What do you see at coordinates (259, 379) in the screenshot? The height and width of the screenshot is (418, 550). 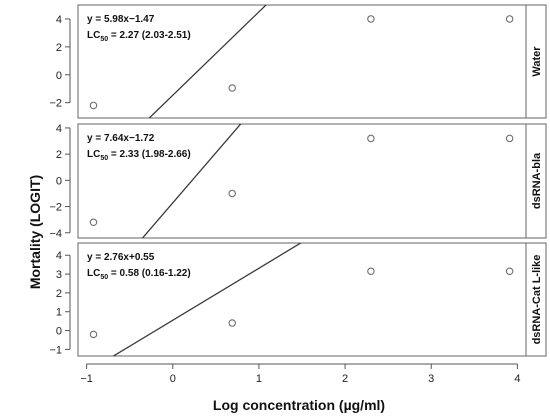 I see `x-tick-label: 1` at bounding box center [259, 379].